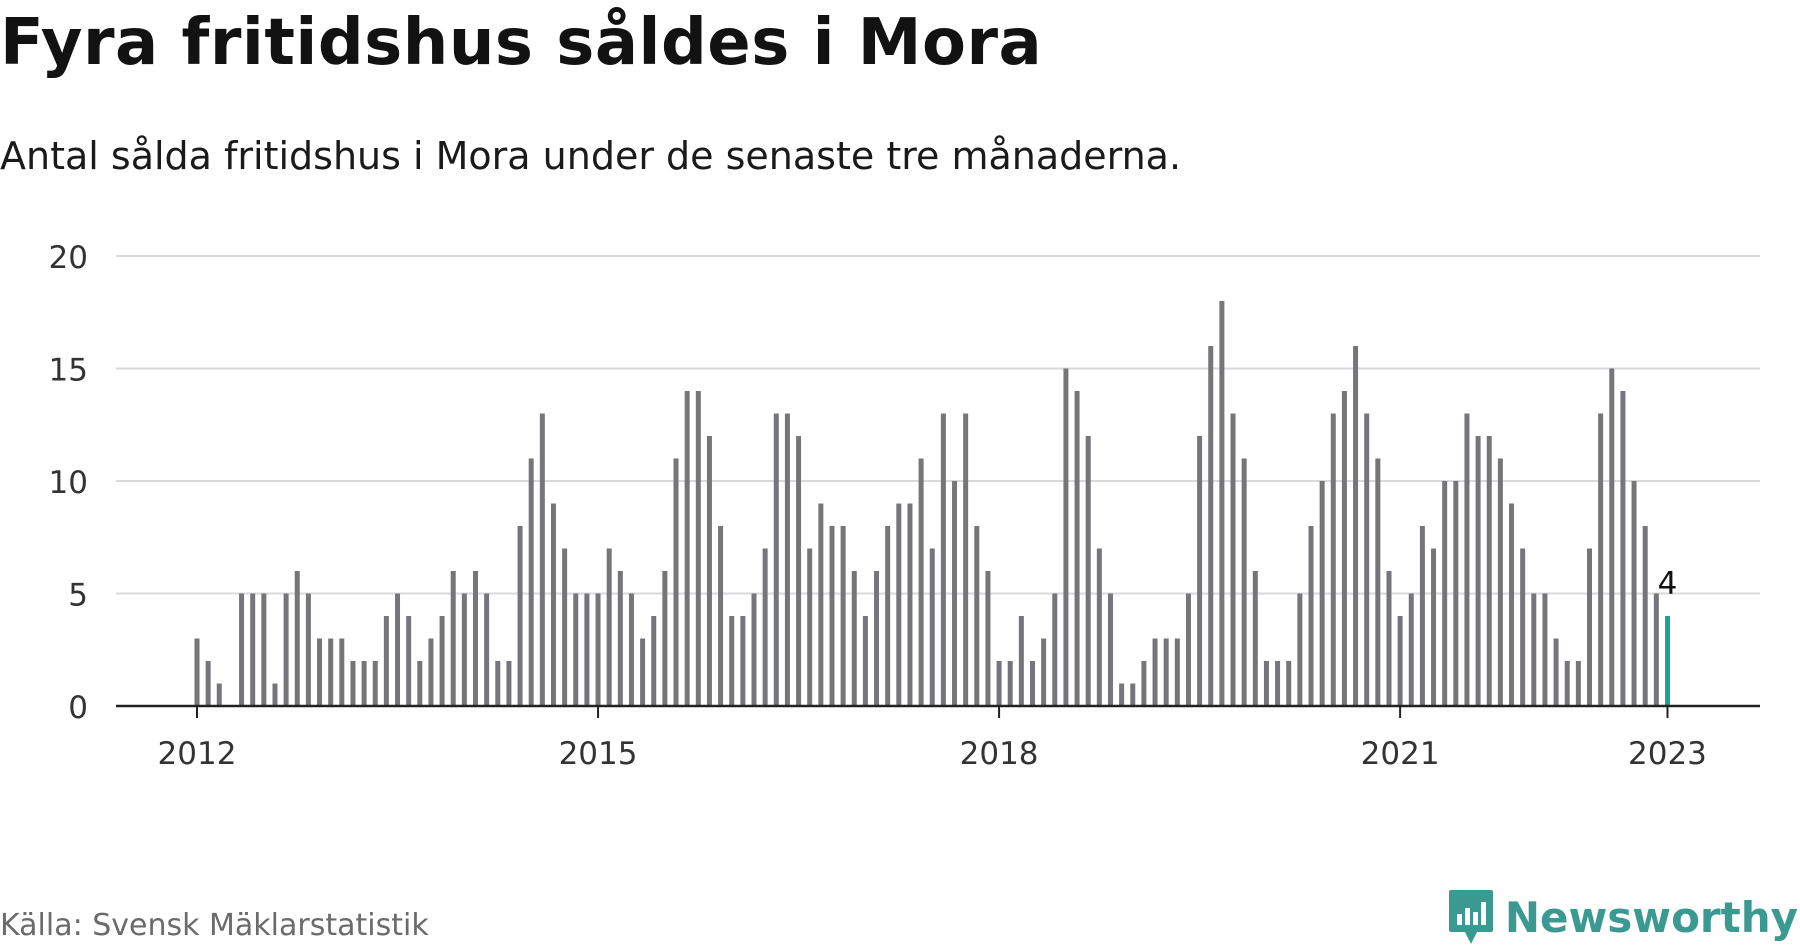  I want to click on brand-name: Newsworthy, so click(1651, 917).